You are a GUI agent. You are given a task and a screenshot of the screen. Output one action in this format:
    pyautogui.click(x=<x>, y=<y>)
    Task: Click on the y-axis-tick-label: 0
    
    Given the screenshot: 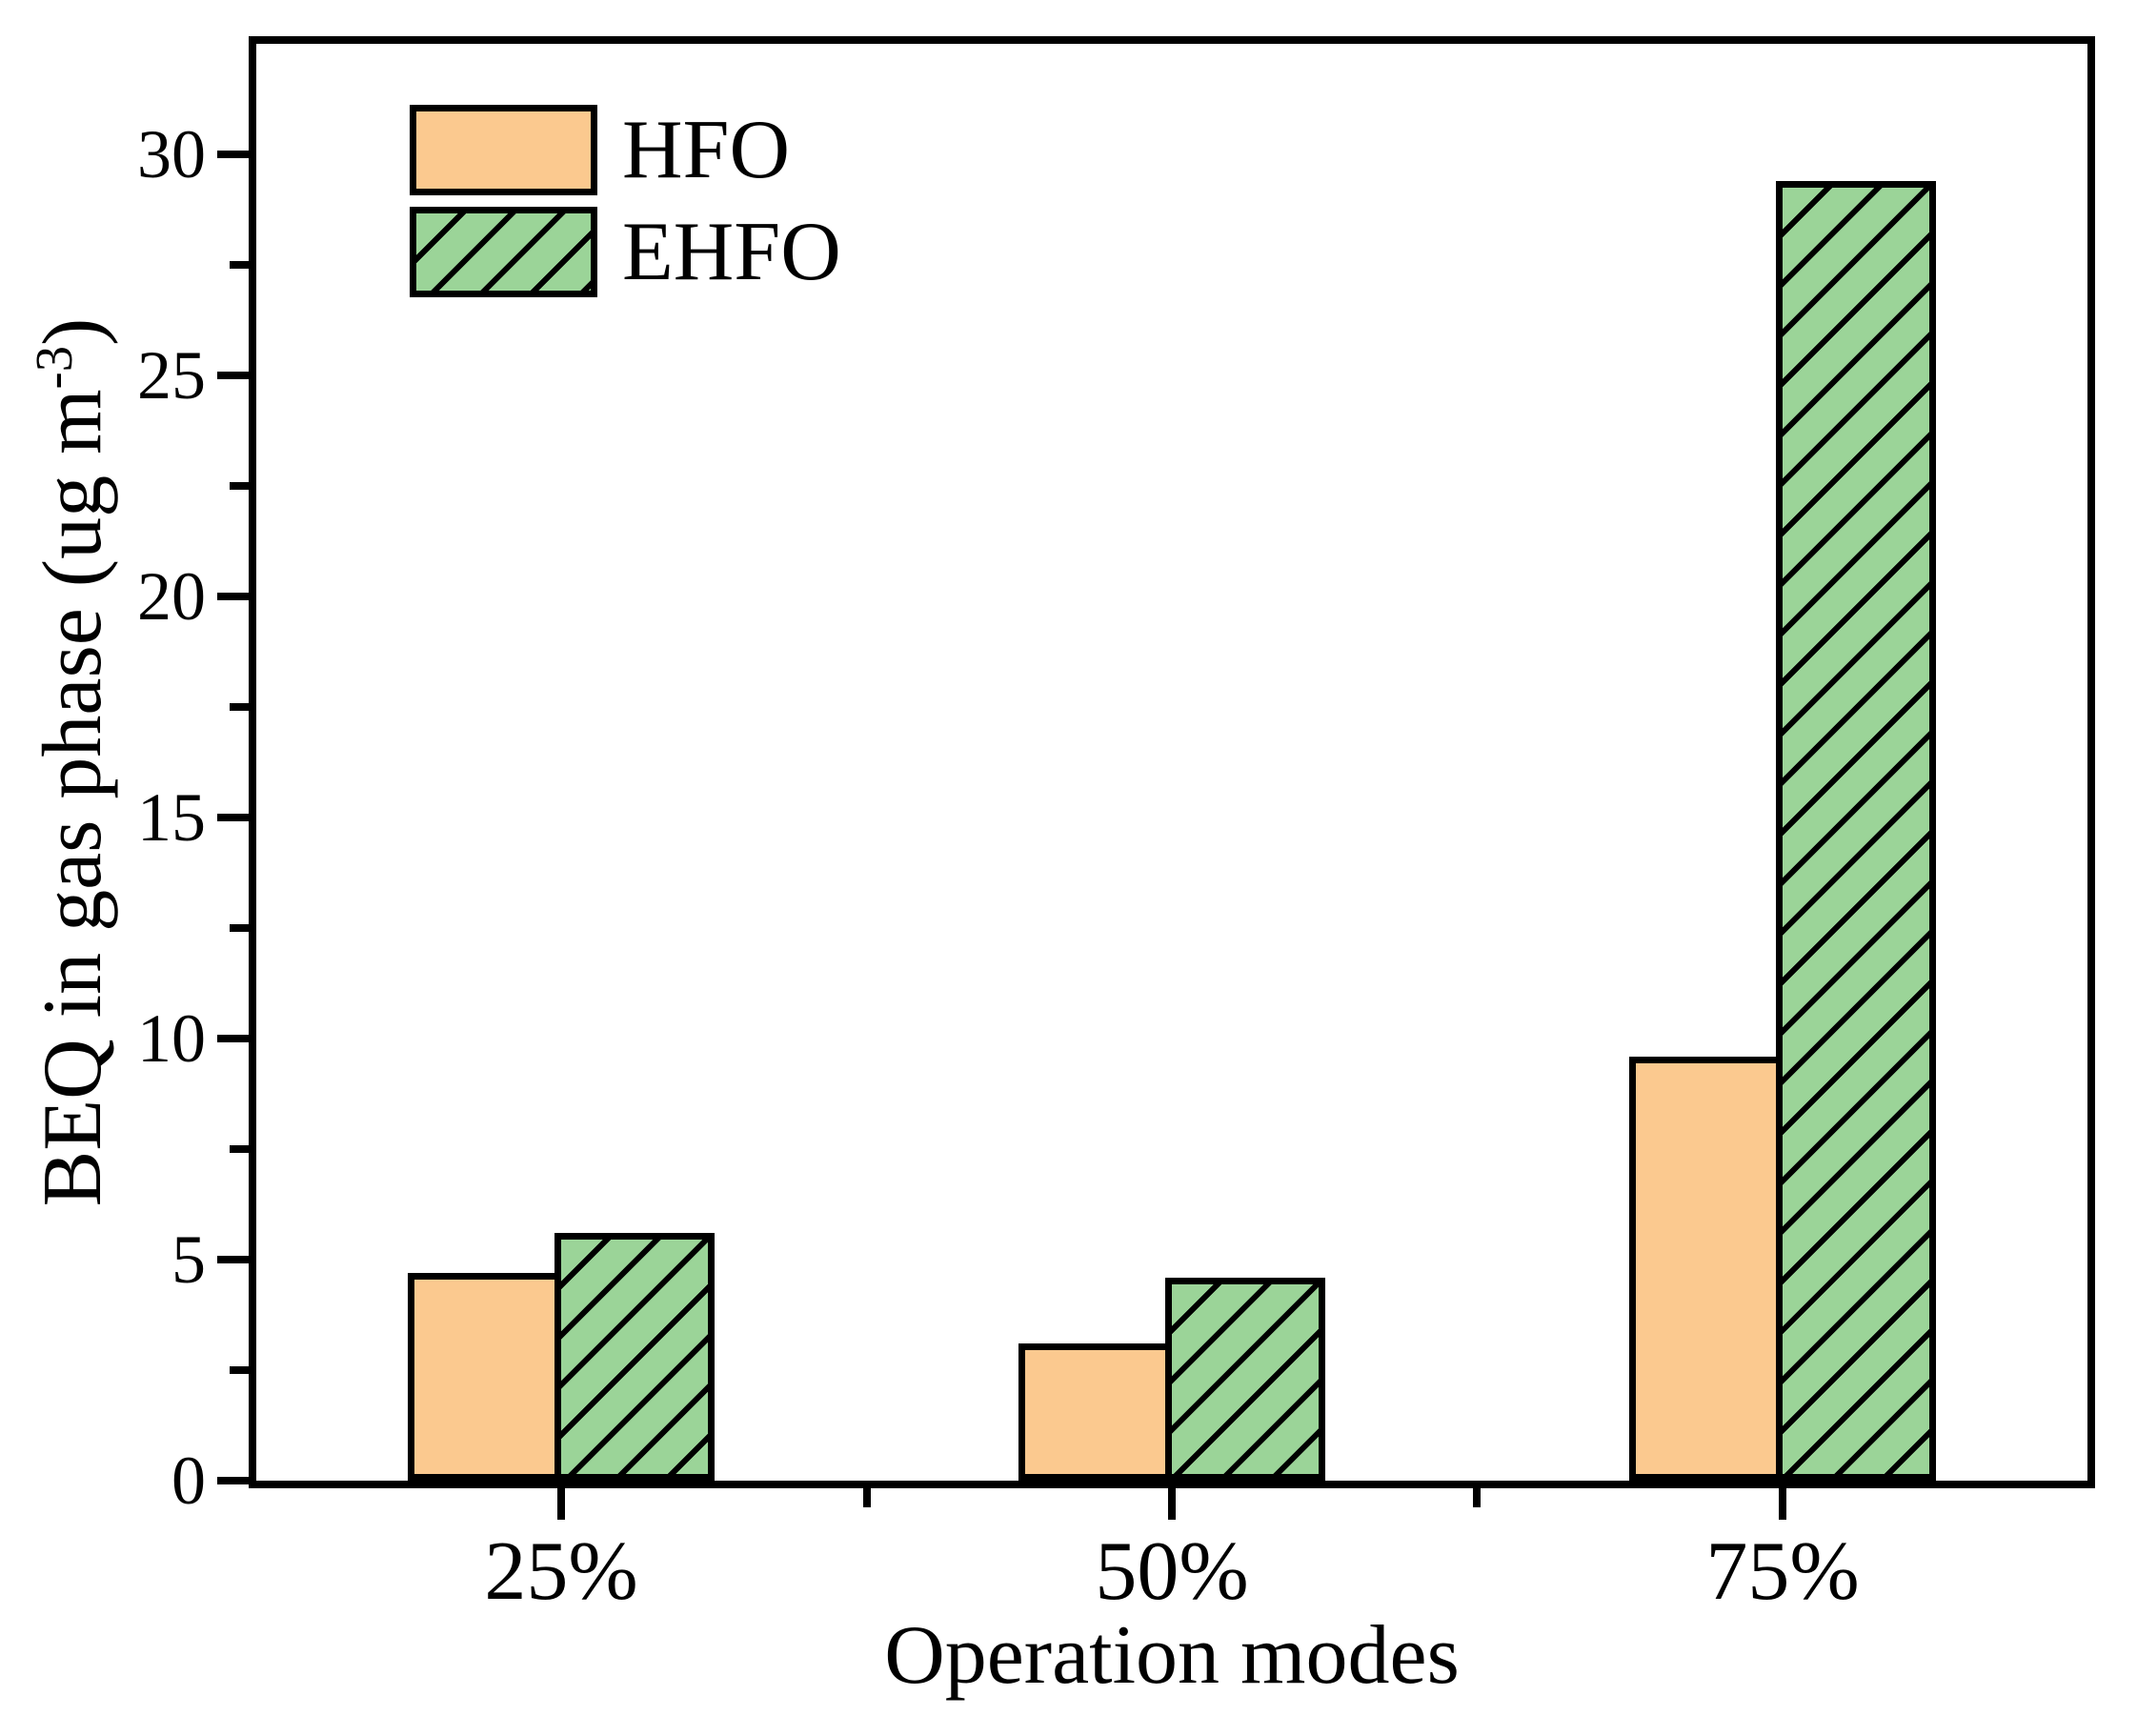 What is the action you would take?
    pyautogui.click(x=188, y=1481)
    